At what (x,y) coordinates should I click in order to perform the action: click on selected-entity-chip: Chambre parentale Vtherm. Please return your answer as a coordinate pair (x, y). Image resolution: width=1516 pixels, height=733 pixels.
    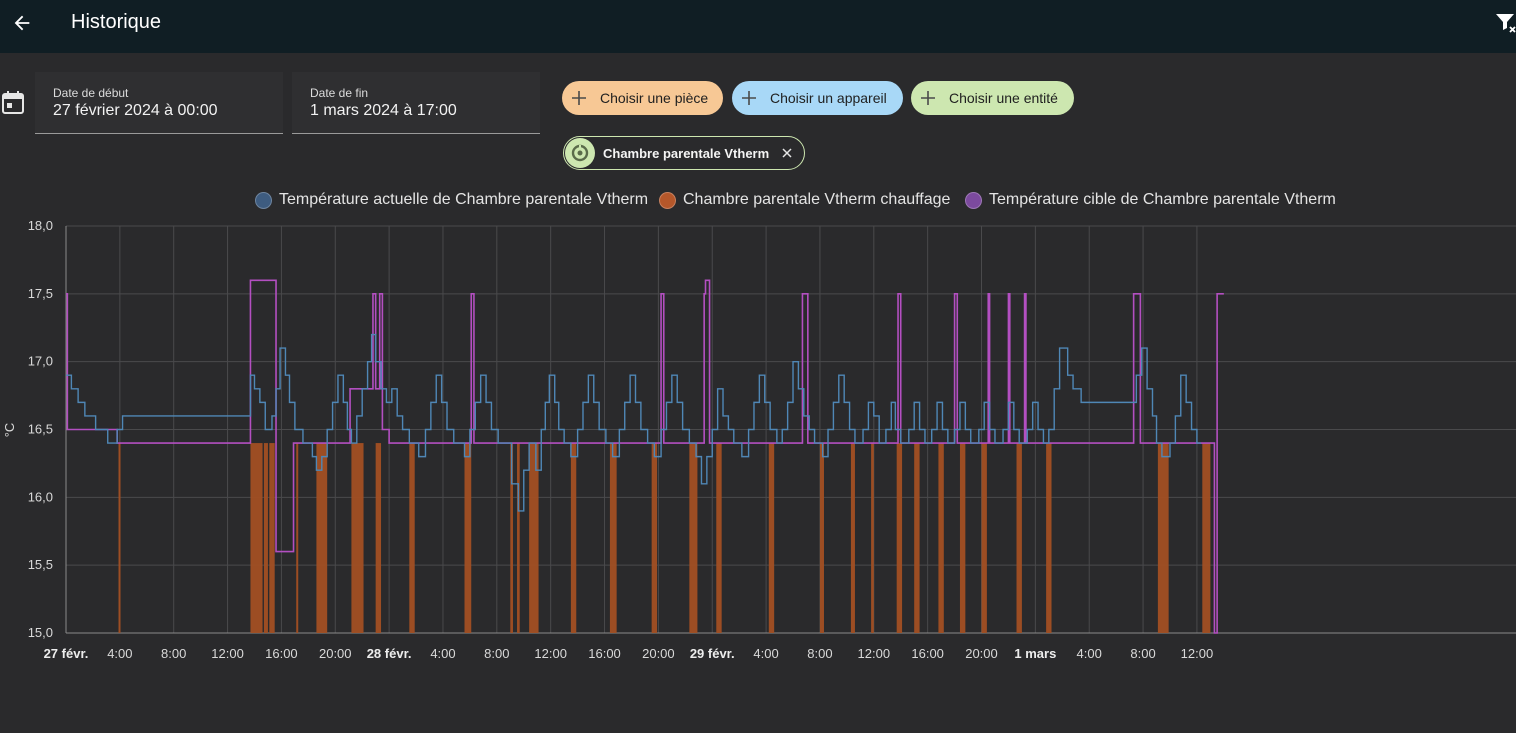
    Looking at the image, I should click on (684, 153).